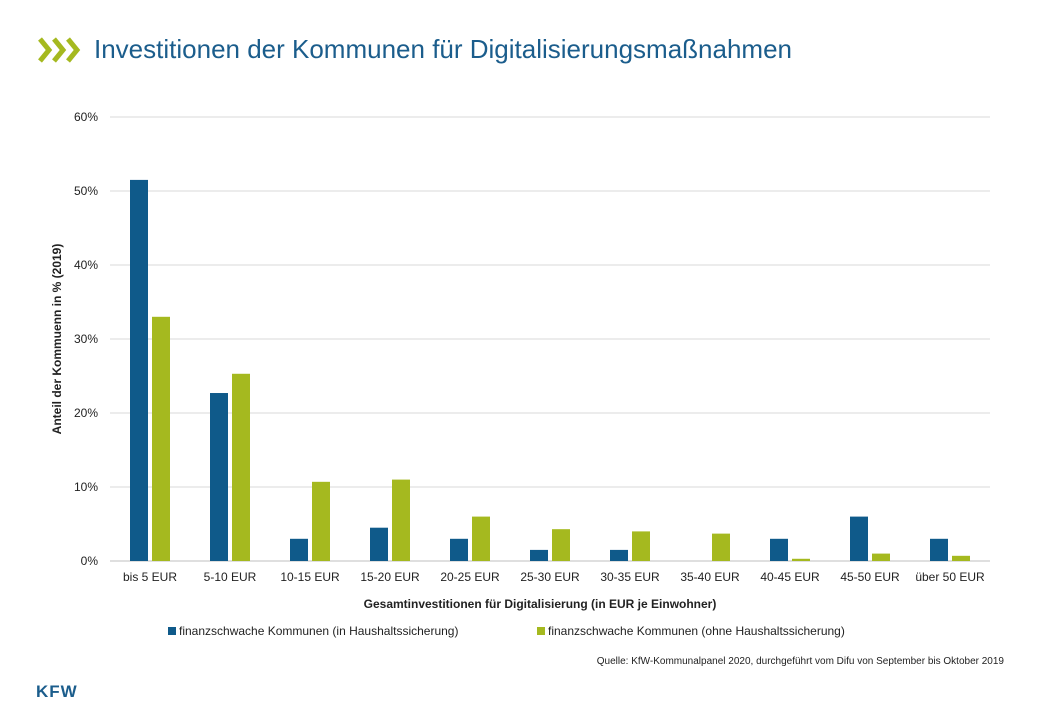 Image resolution: width=1040 pixels, height=720 pixels. What do you see at coordinates (86, 413) in the screenshot?
I see `y-tick-label: 20%` at bounding box center [86, 413].